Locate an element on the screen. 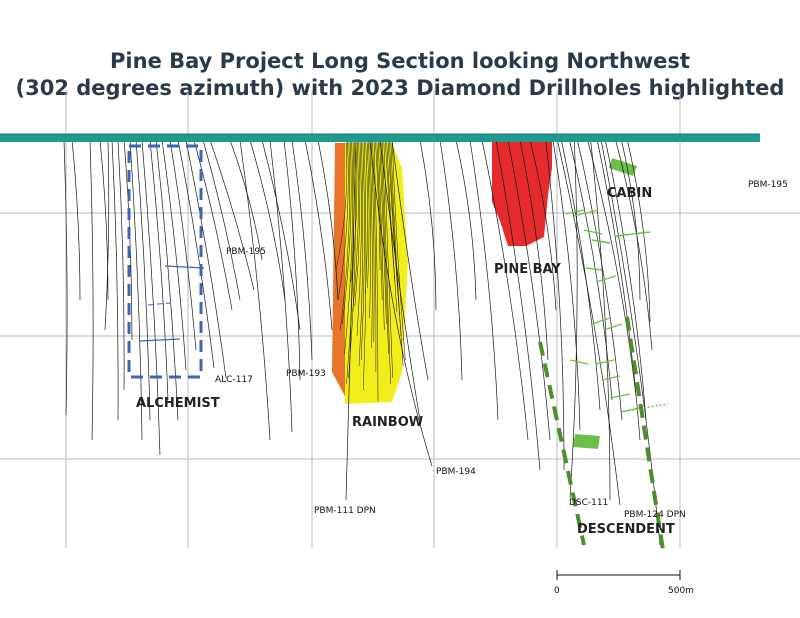 The width and height of the screenshot is (800, 618). scale-bar is located at coordinates (618, 575).